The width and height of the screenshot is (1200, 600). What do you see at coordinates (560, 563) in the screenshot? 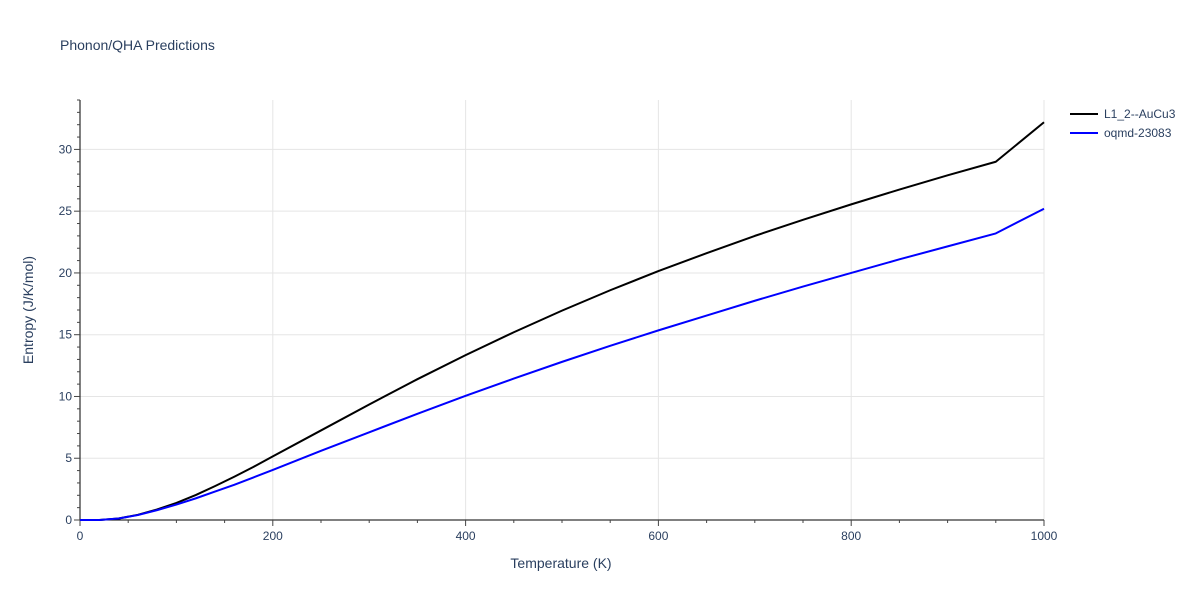
I see `x-axis-title: Temperature (K)` at bounding box center [560, 563].